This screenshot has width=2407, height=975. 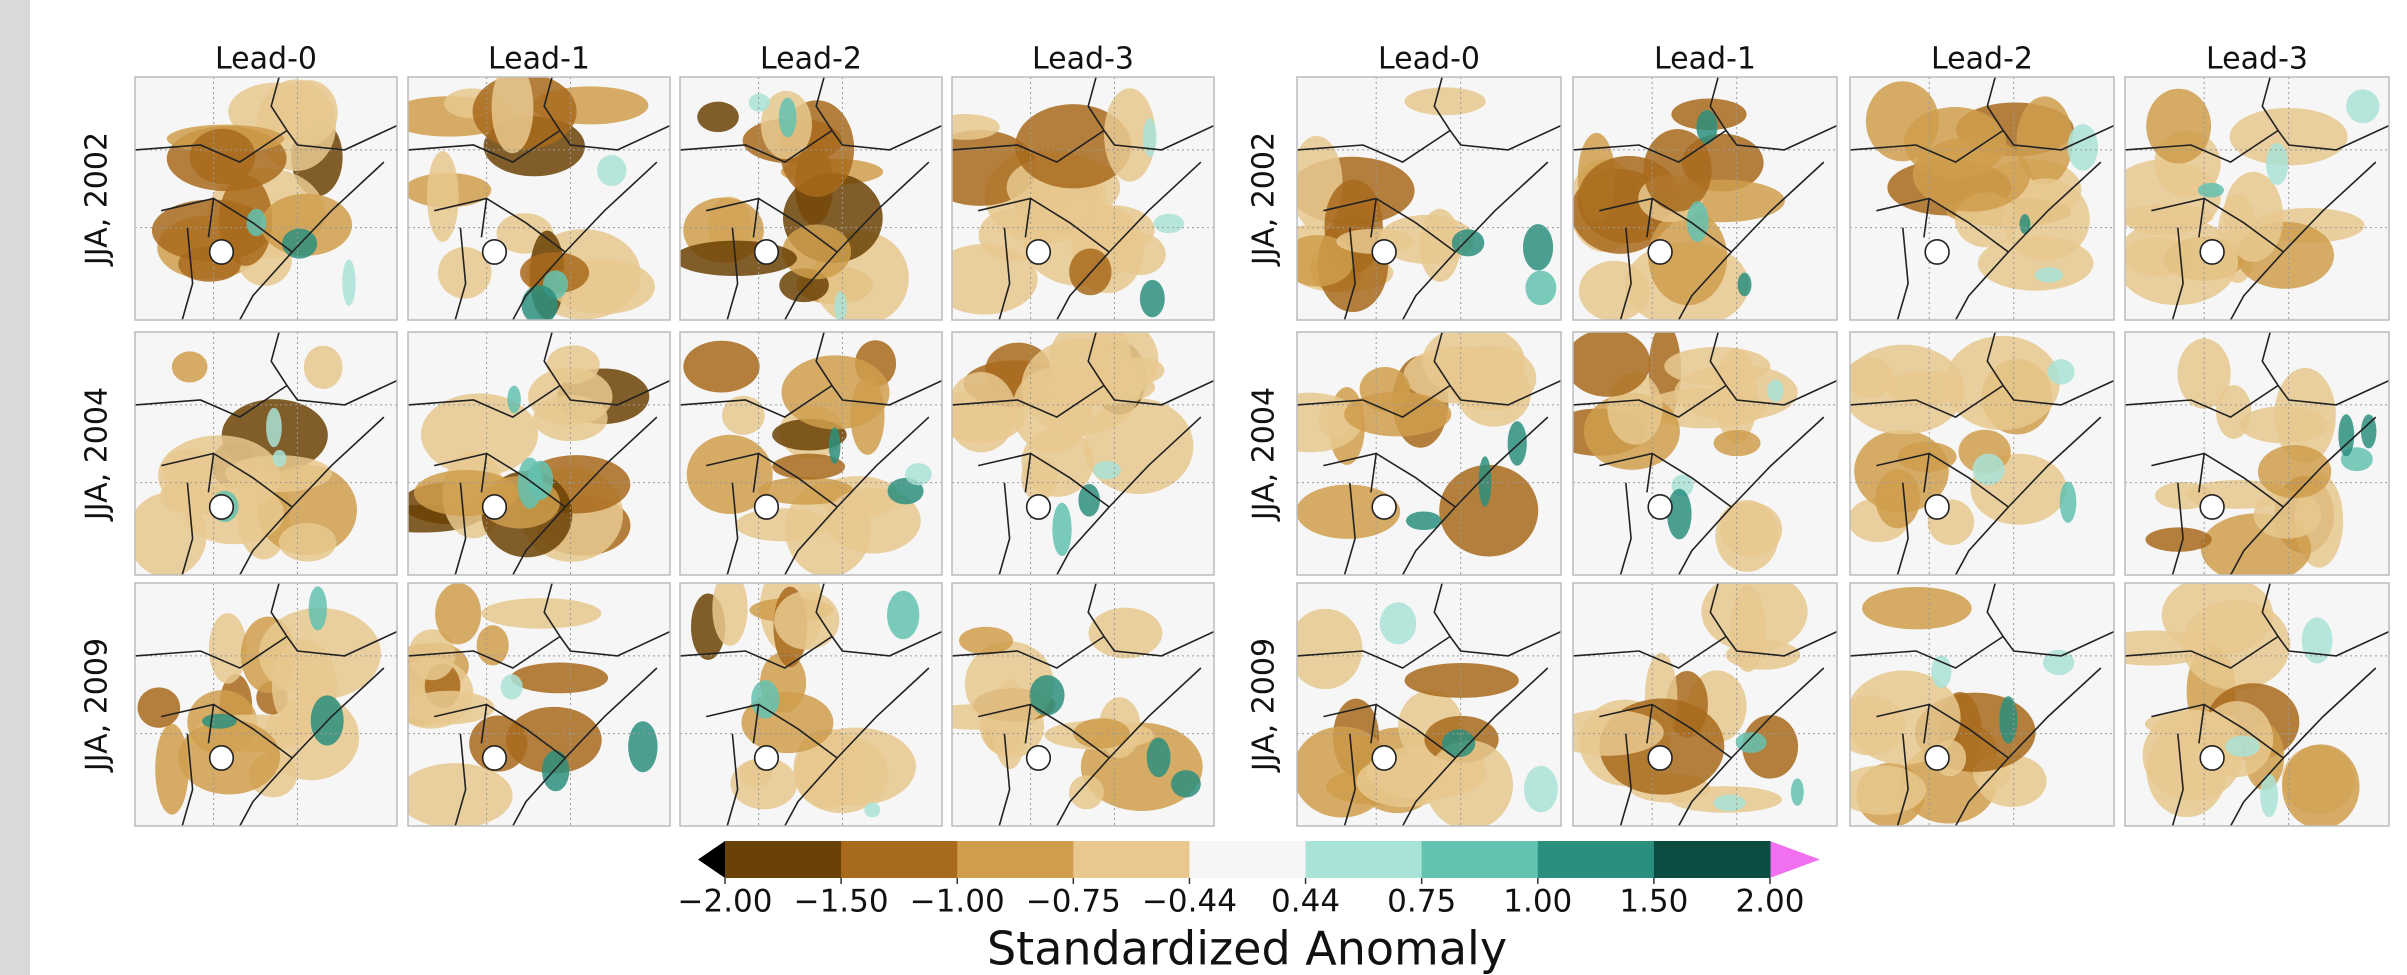 What do you see at coordinates (539, 59) in the screenshot?
I see `column-title: Lead-1` at bounding box center [539, 59].